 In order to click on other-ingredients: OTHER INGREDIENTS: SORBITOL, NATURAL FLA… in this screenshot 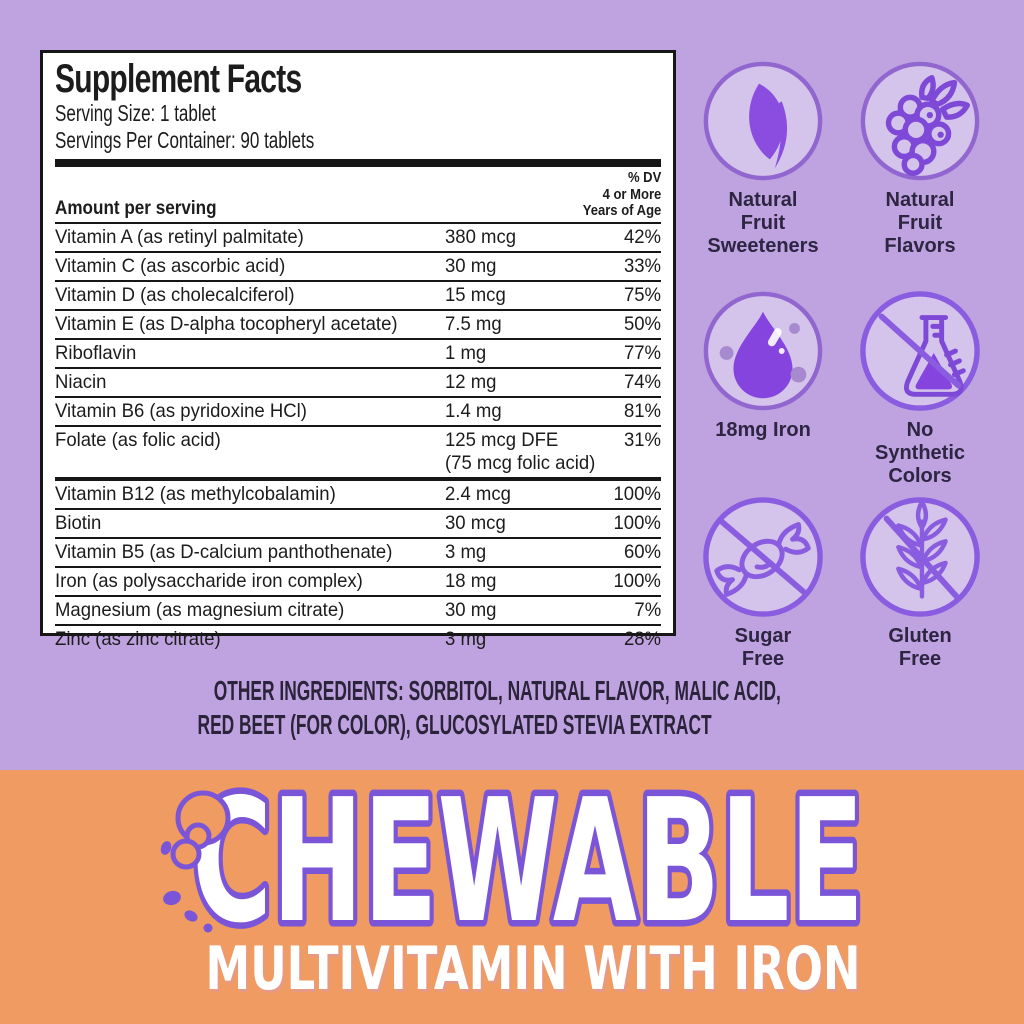, I will do `click(410, 708)`.